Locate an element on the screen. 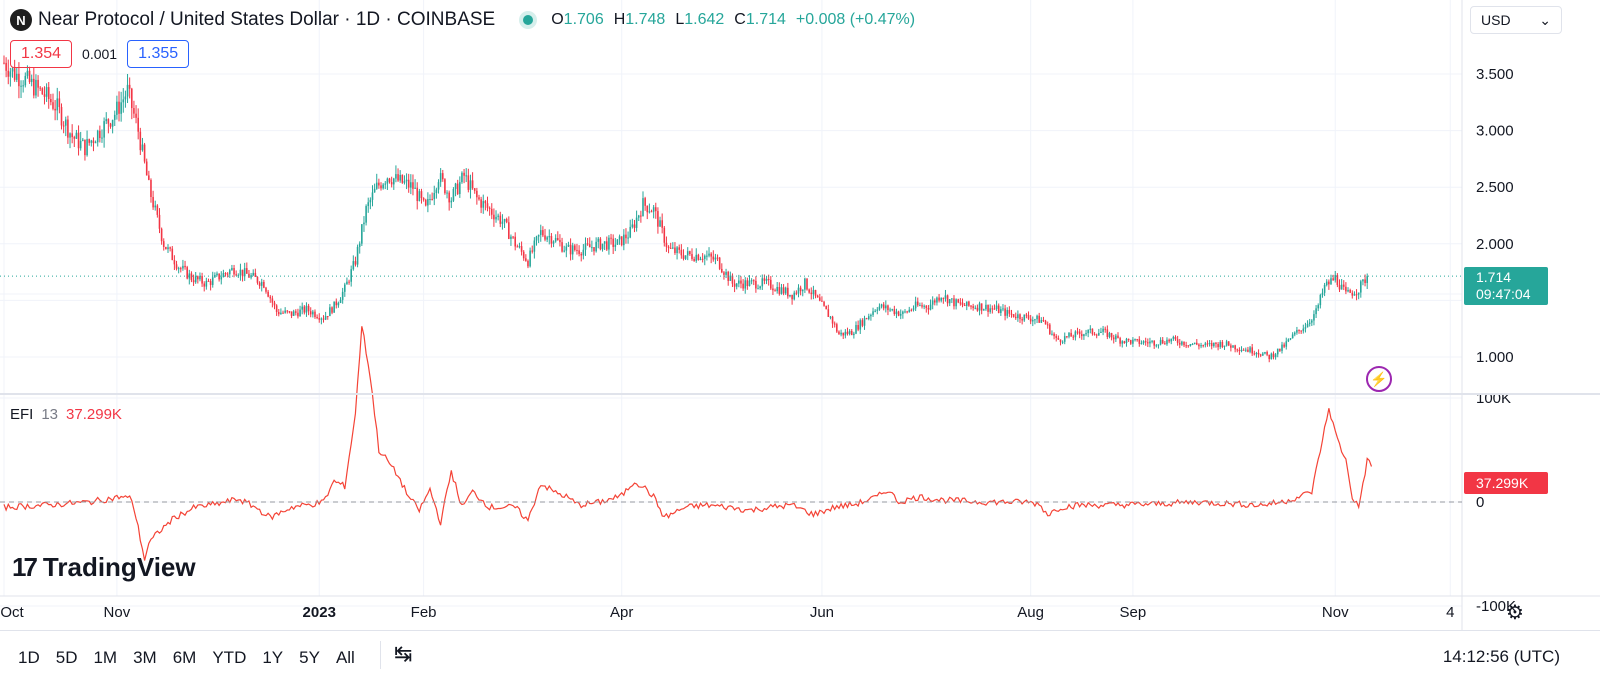 The height and width of the screenshot is (692, 1600). settings-gear-icon: ⚙ is located at coordinates (1515, 613).